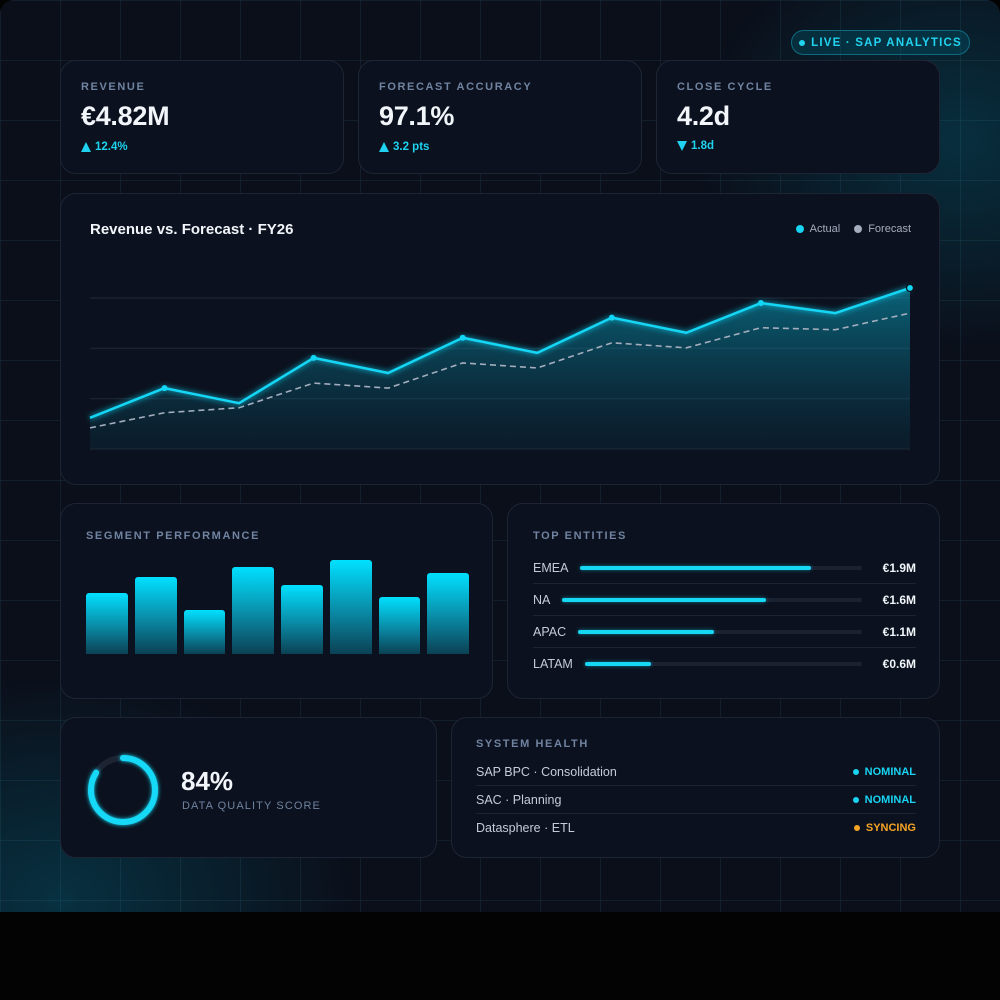 The width and height of the screenshot is (1000, 1000). Describe the element at coordinates (456, 87) in the screenshot. I see `kpi-label: FORECAST ACCURACY` at that location.